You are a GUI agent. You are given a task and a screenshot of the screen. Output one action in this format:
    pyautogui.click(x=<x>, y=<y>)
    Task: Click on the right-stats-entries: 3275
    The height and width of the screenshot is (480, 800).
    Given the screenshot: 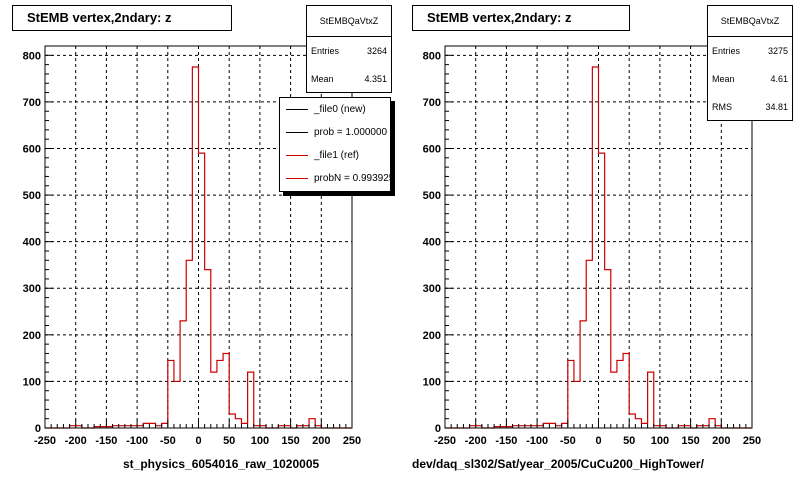 What is the action you would take?
    pyautogui.click(x=777, y=51)
    